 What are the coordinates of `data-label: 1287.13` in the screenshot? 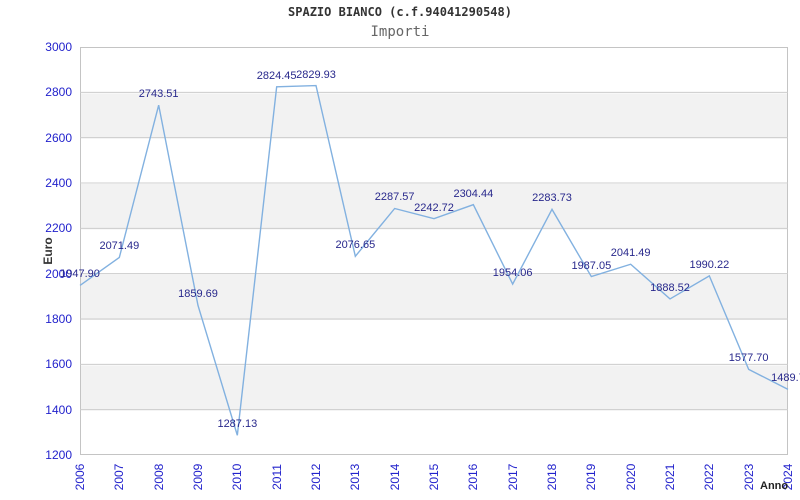 It's located at (237, 424).